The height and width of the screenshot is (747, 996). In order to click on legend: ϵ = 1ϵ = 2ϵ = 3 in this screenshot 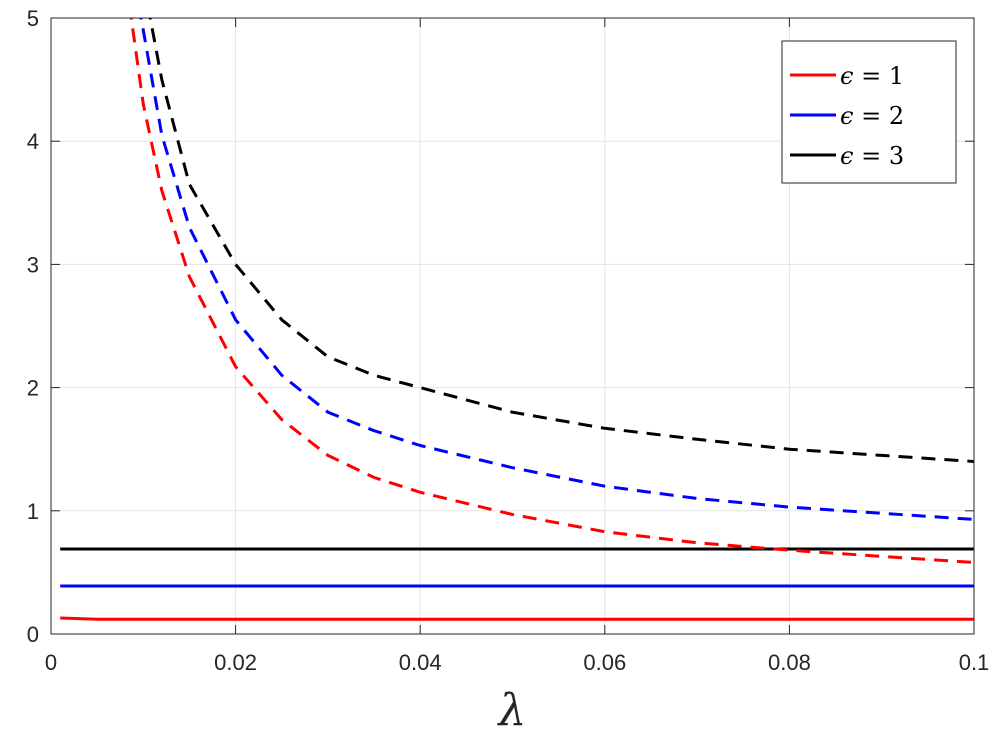, I will do `click(869, 112)`.